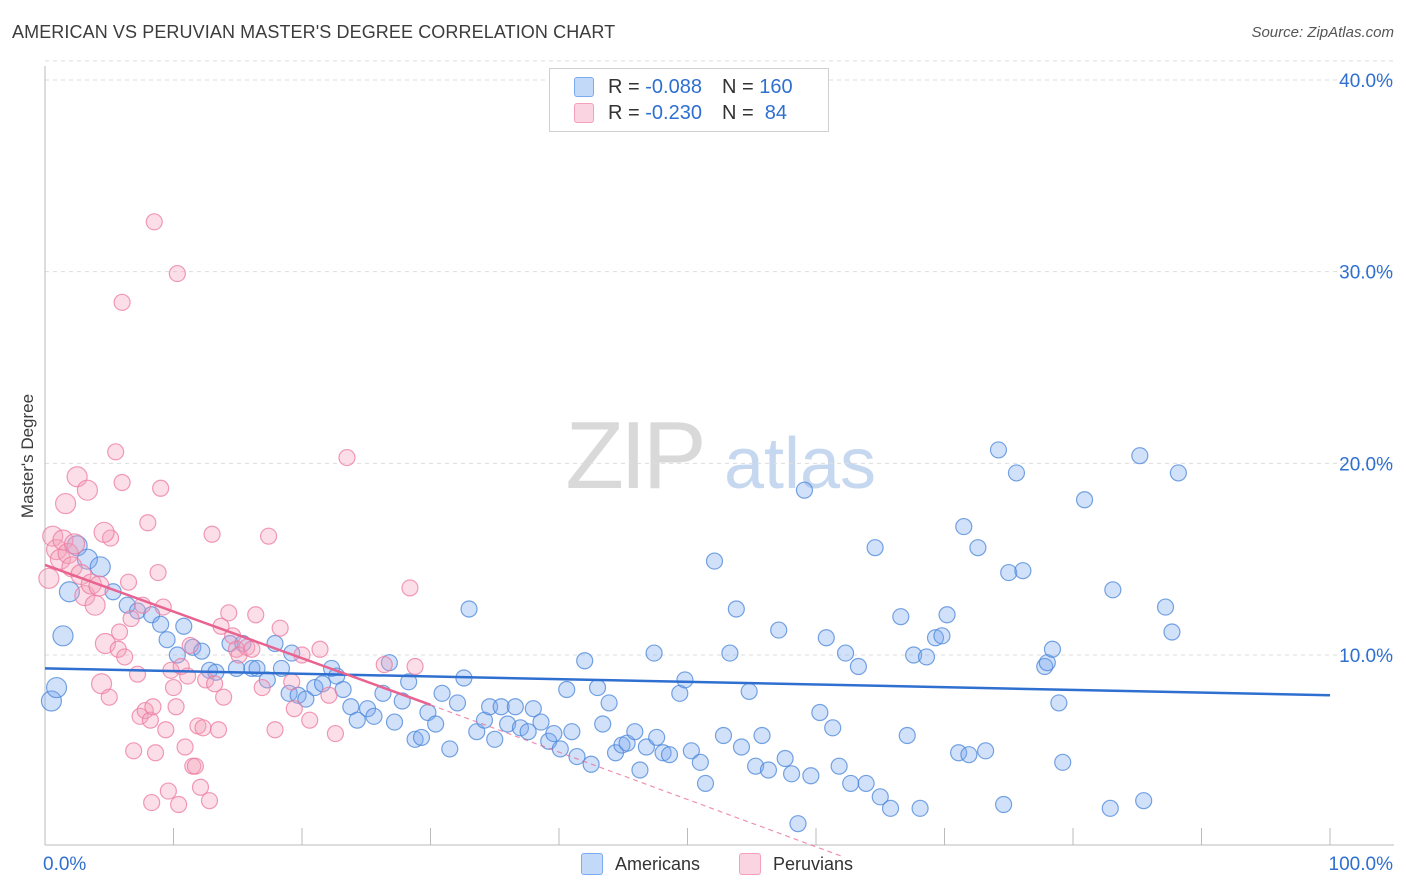 This screenshot has height=892, width=1406. I want to click on peruvian-trend-extension, so click(636, 780).